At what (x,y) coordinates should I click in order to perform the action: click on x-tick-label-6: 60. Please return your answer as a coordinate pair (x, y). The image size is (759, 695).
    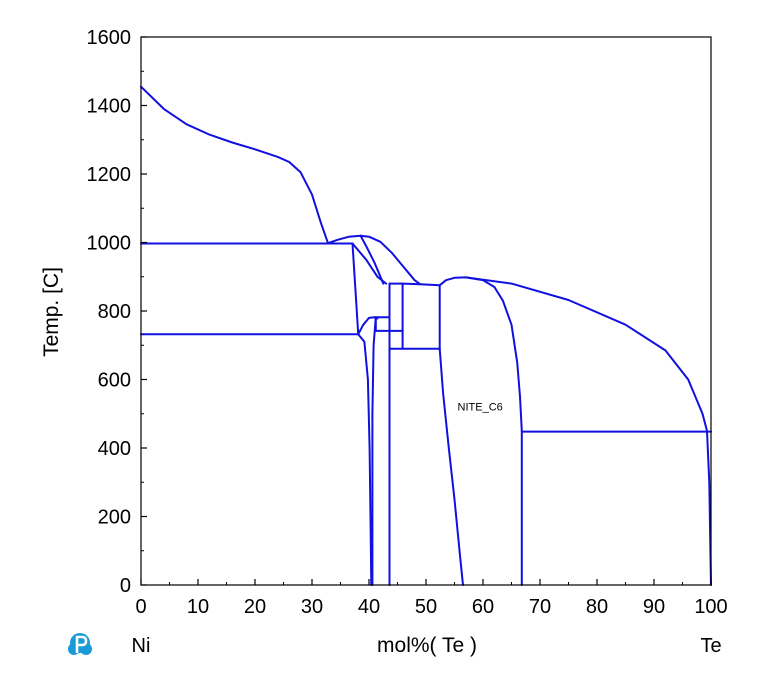
    Looking at the image, I should click on (483, 607).